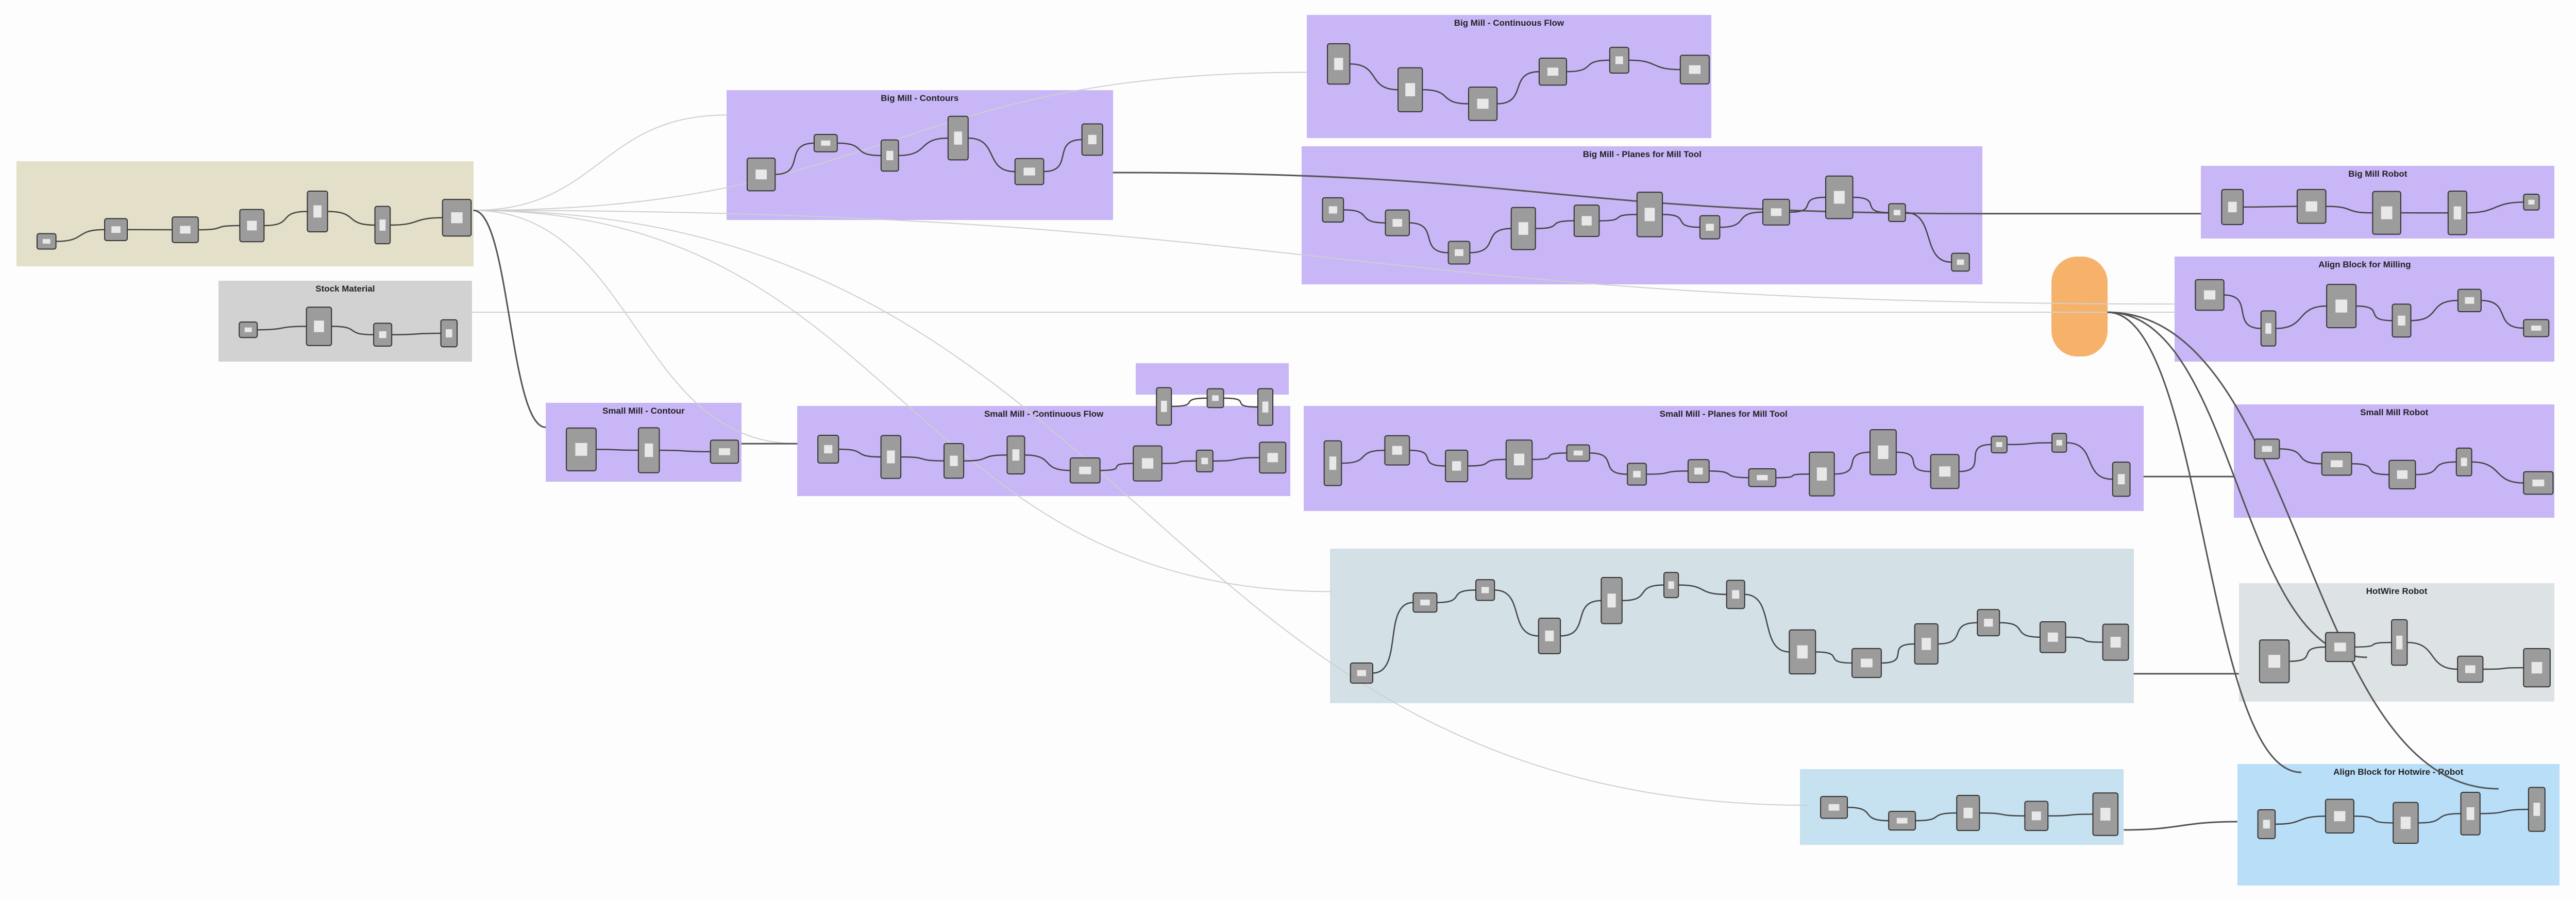  What do you see at coordinates (1723, 414) in the screenshot?
I see `group-title: Small Mill - Planes for Mill Tool` at bounding box center [1723, 414].